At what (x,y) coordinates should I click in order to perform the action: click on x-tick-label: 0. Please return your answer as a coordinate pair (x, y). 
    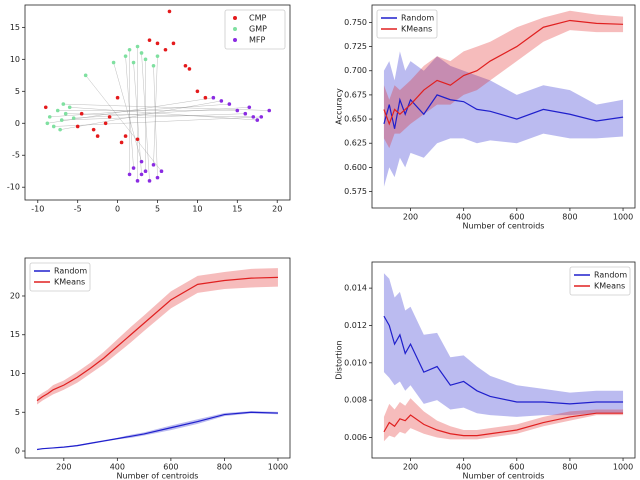
    Looking at the image, I should click on (117, 209).